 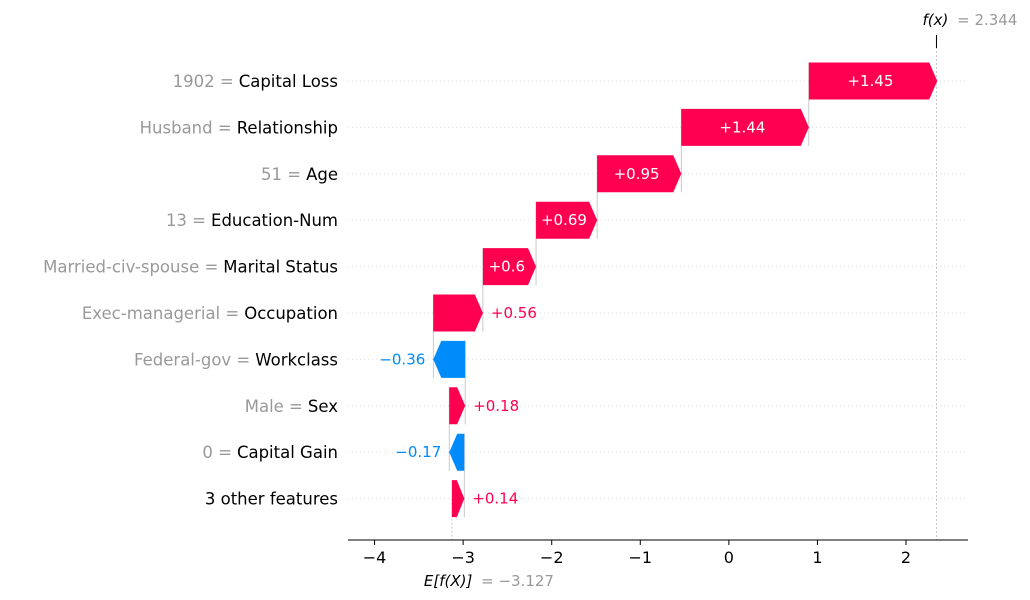 I want to click on ex-label: E[f(X)], so click(x=448, y=581).